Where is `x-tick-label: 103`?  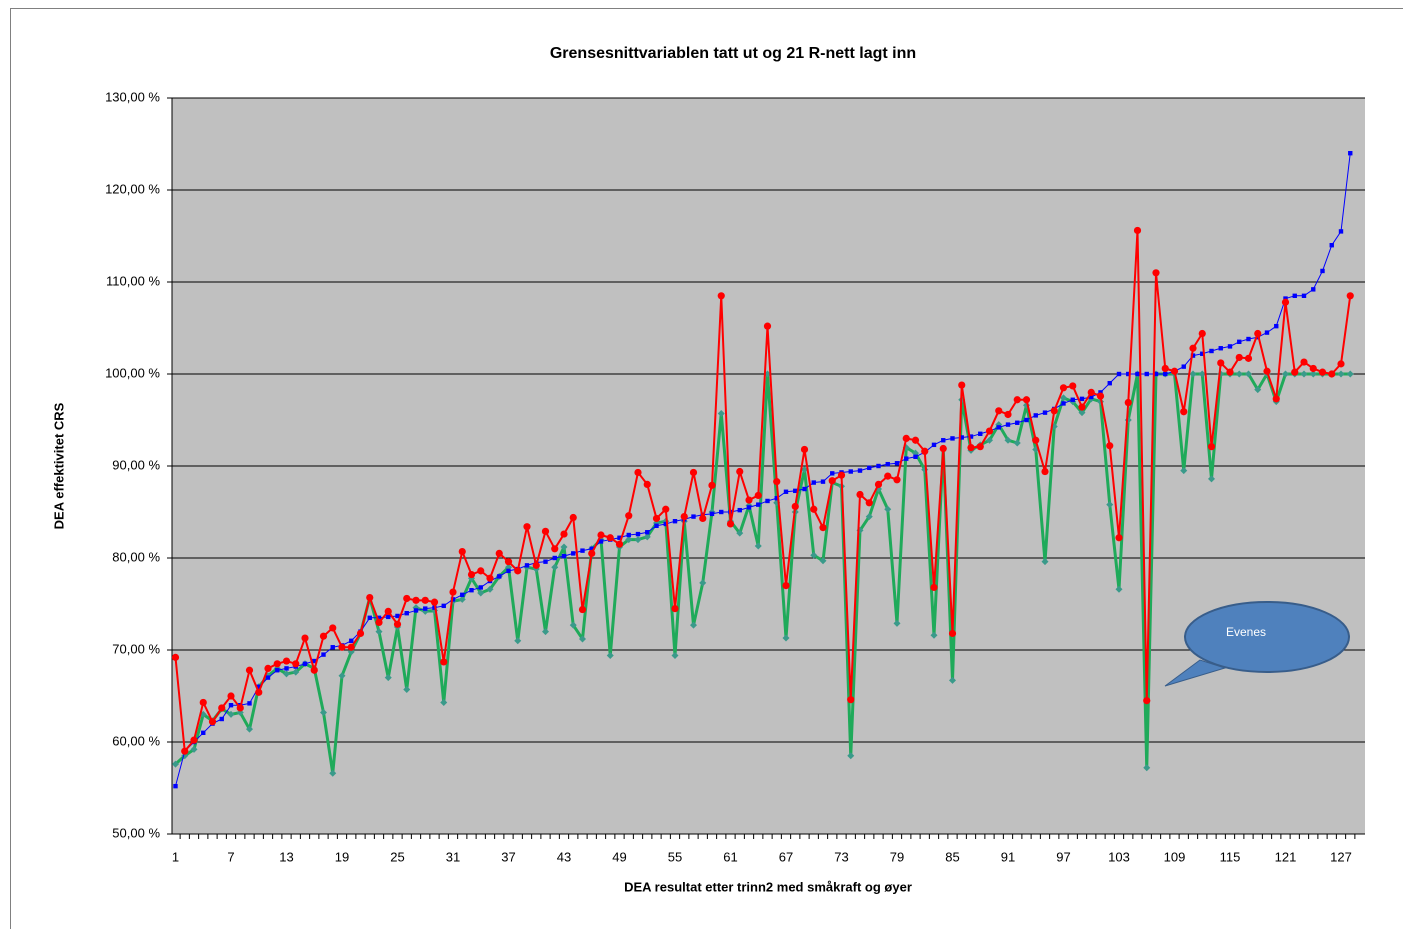 x-tick-label: 103 is located at coordinates (1119, 856).